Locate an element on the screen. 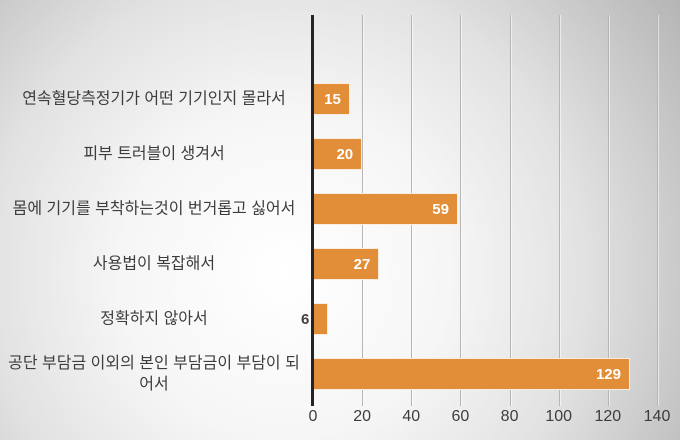 The image size is (680, 440). category-label-text: 공단 부담금 이외의 본인 부담금이 부담이 되어서 is located at coordinates (154, 373).